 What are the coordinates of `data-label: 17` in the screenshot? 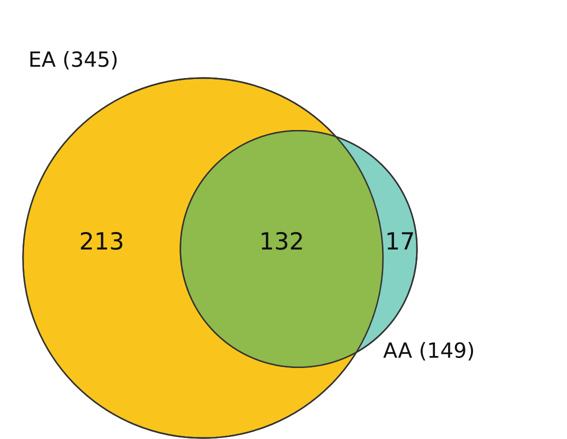 It's located at (401, 241).